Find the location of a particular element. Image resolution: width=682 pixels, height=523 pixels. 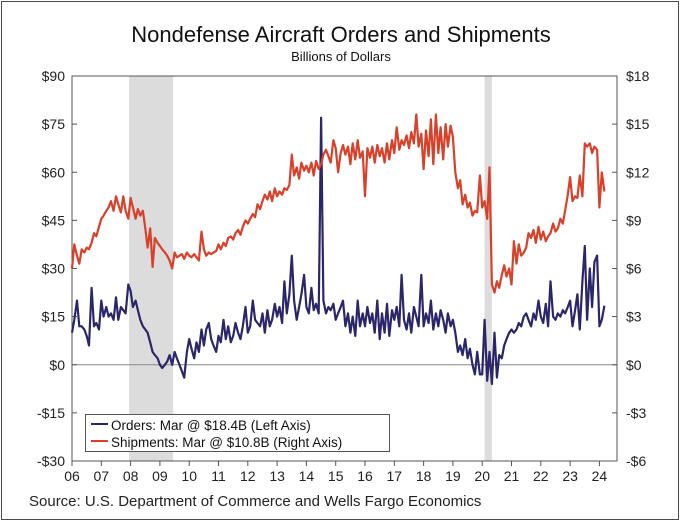

legend-item-orders: Orders: Mar @ $18.4B (Left Axis) is located at coordinates (201, 425).